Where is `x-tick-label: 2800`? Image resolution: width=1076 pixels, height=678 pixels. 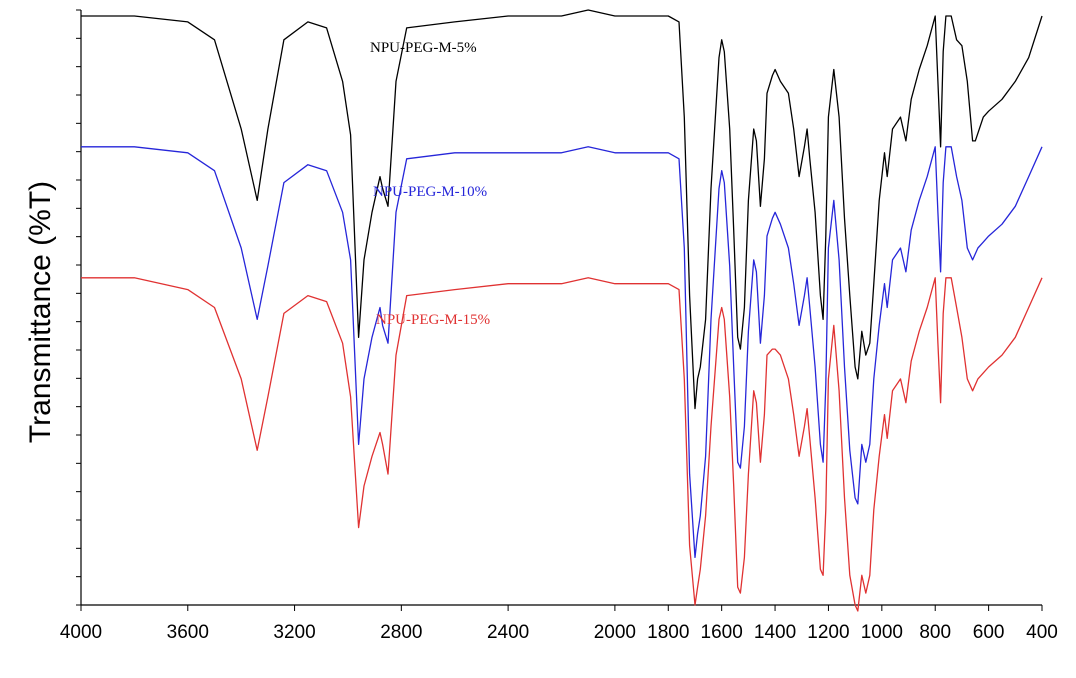
x-tick-label: 2800 is located at coordinates (401, 632).